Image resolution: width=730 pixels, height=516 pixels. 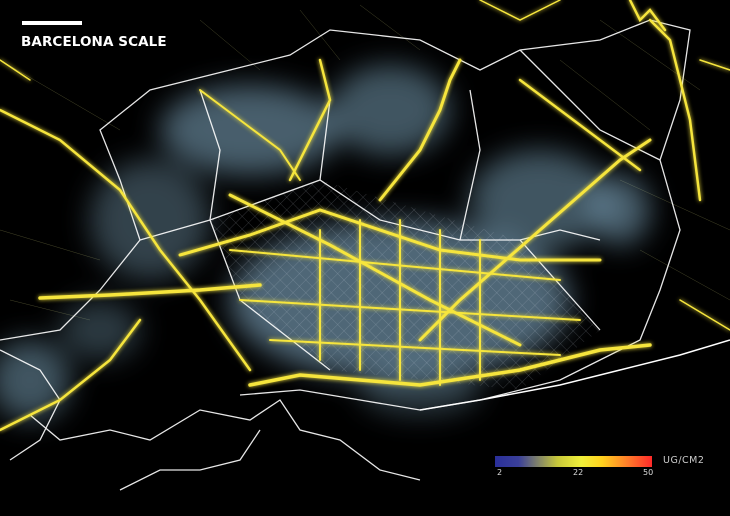 What do you see at coordinates (52, 23) in the screenshot?
I see `scale-bar` at bounding box center [52, 23].